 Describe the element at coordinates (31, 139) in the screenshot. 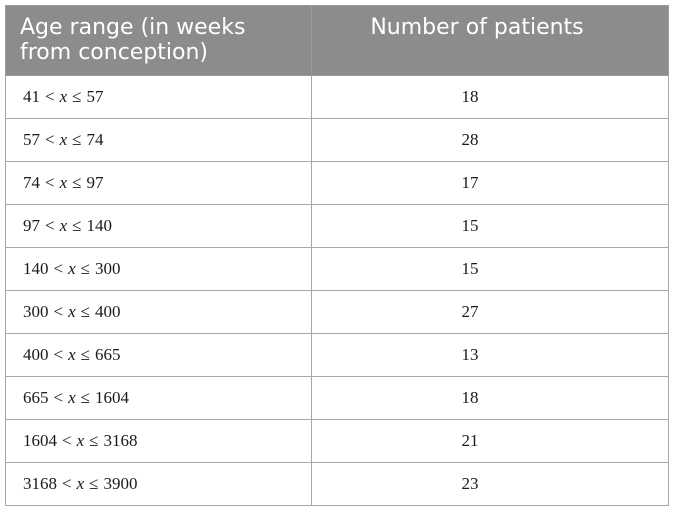

I see `range-lower: 57` at that location.